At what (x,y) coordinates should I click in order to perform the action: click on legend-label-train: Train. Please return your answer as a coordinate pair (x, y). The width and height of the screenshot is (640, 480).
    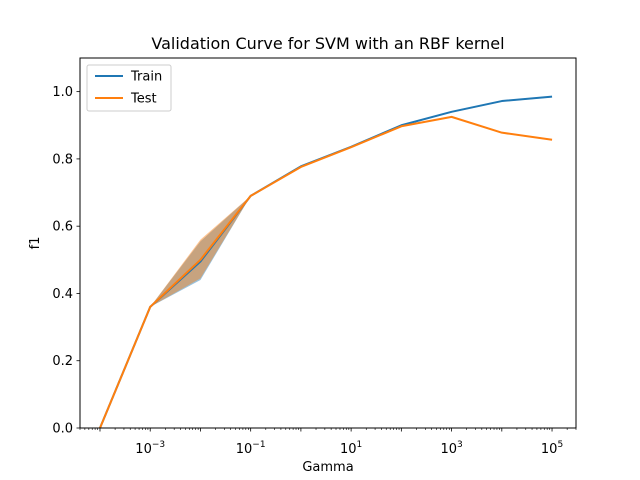
    Looking at the image, I should click on (146, 77).